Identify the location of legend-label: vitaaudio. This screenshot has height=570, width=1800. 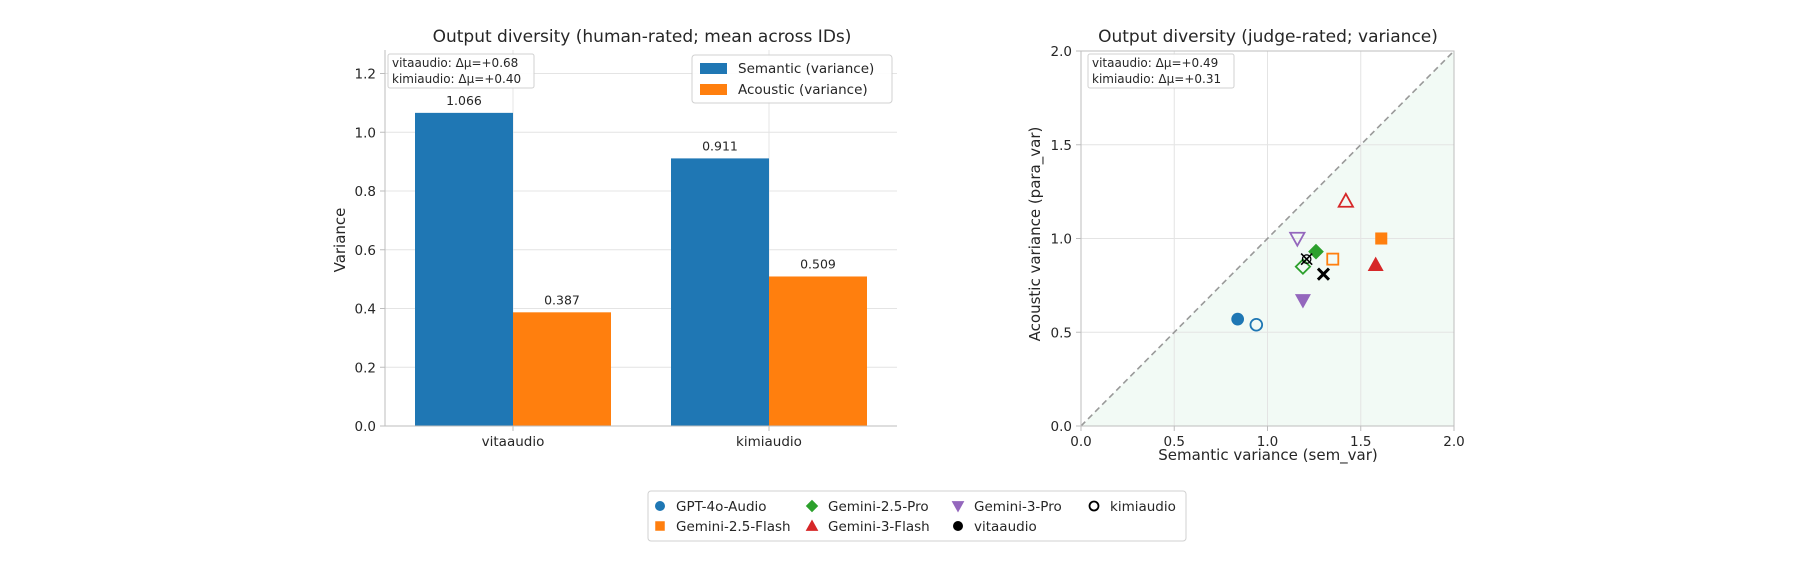
(1005, 527).